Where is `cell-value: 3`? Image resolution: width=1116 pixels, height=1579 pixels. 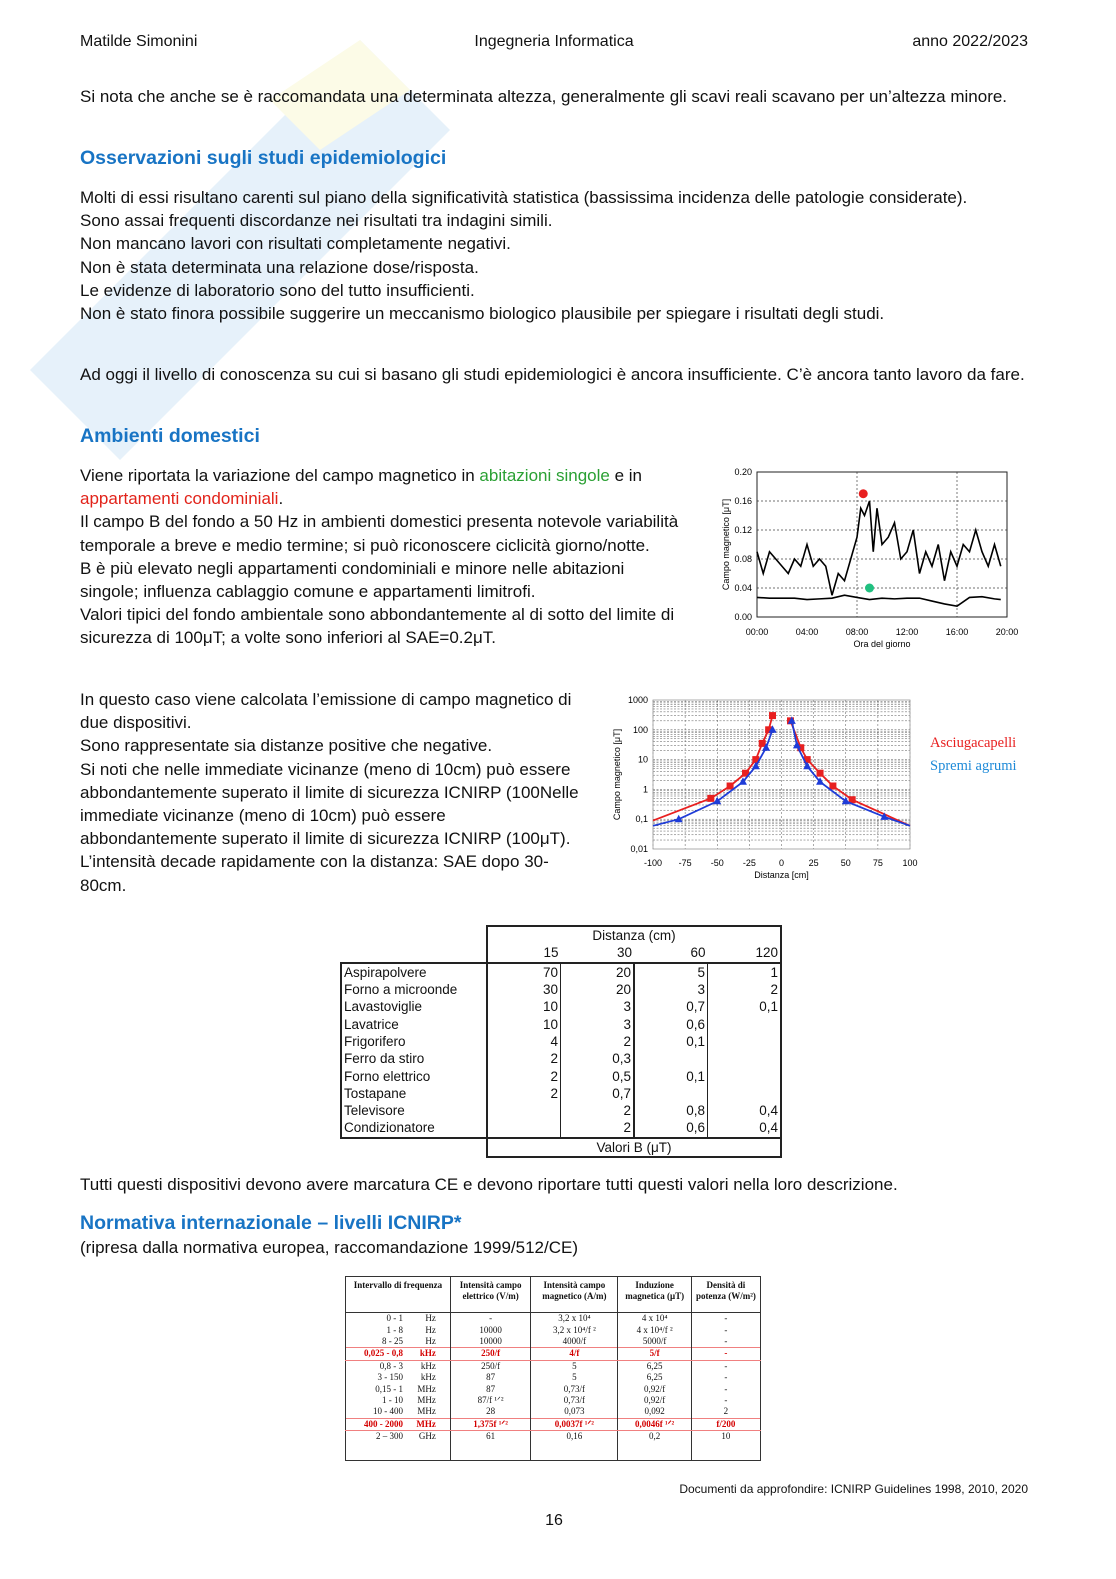
cell-value: 3 is located at coordinates (670, 989).